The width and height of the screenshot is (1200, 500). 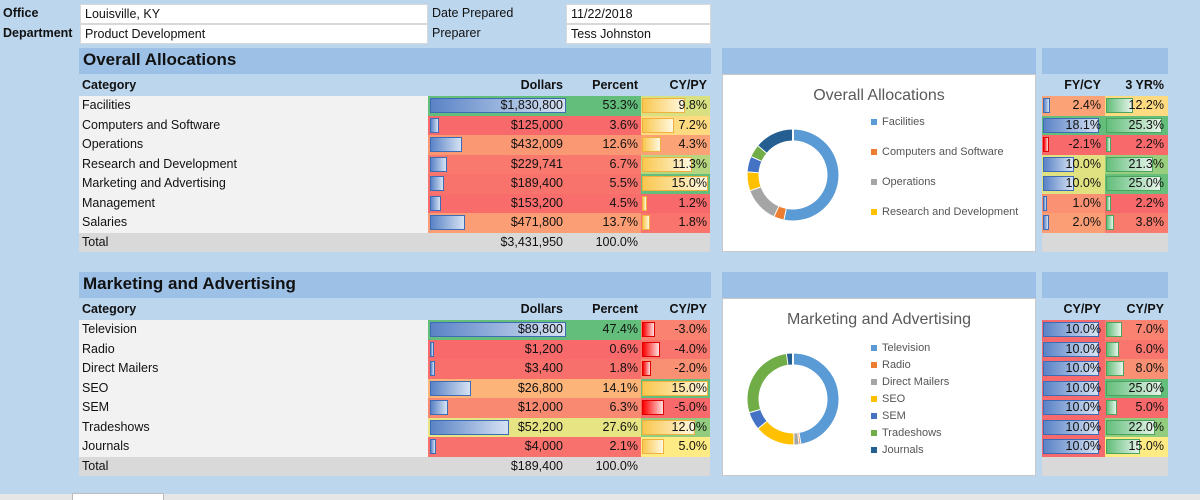 I want to click on dollars-cell: $471,800, so click(x=497, y=223).